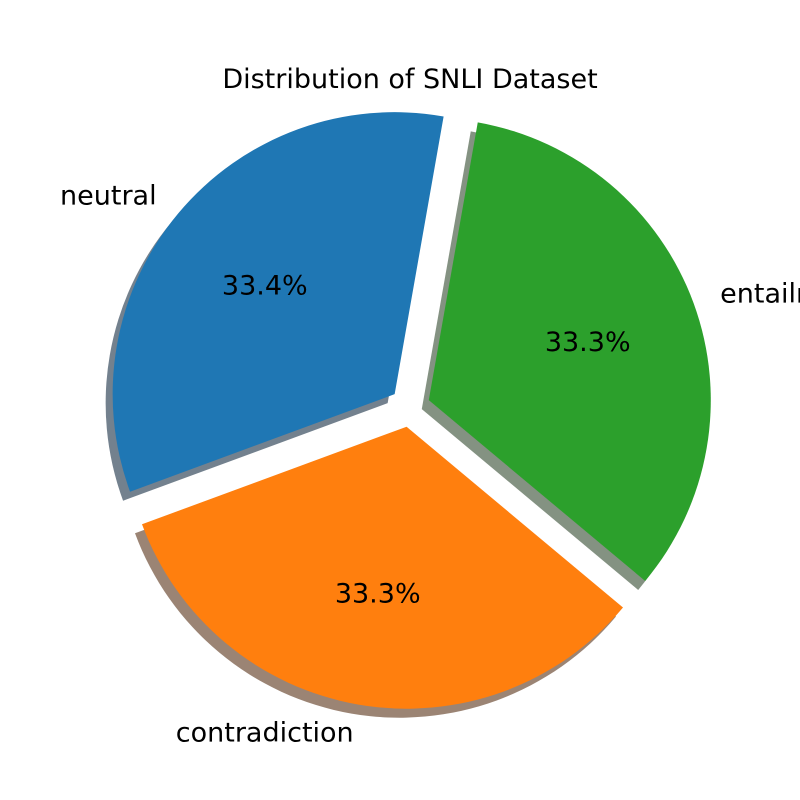 The height and width of the screenshot is (800, 800). What do you see at coordinates (760, 294) in the screenshot?
I see `slice-label-entailment: entailment` at bounding box center [760, 294].